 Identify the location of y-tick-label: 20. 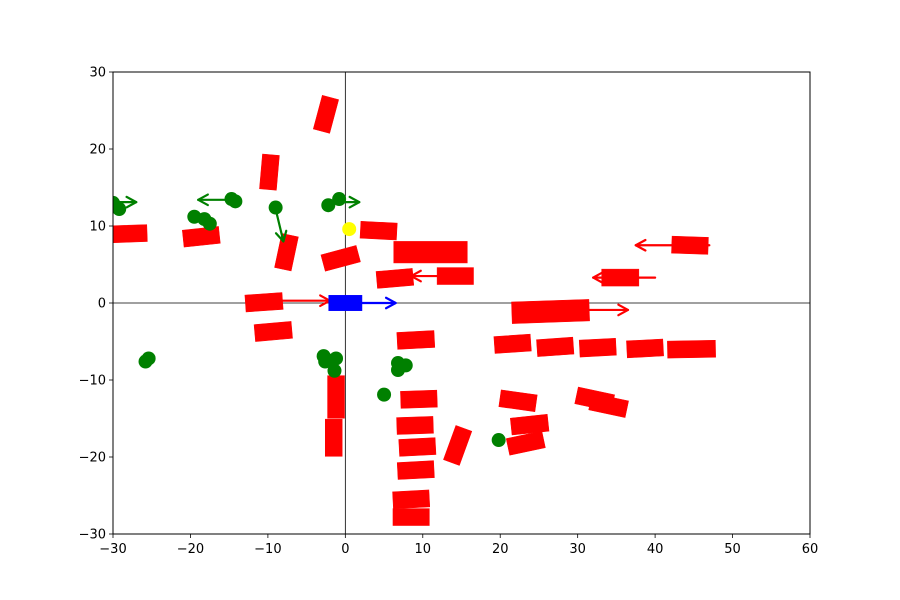
(97, 150).